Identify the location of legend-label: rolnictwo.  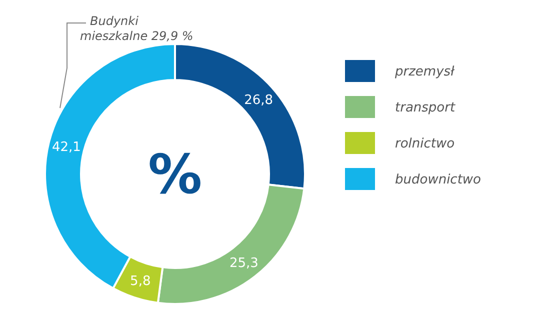
(425, 144).